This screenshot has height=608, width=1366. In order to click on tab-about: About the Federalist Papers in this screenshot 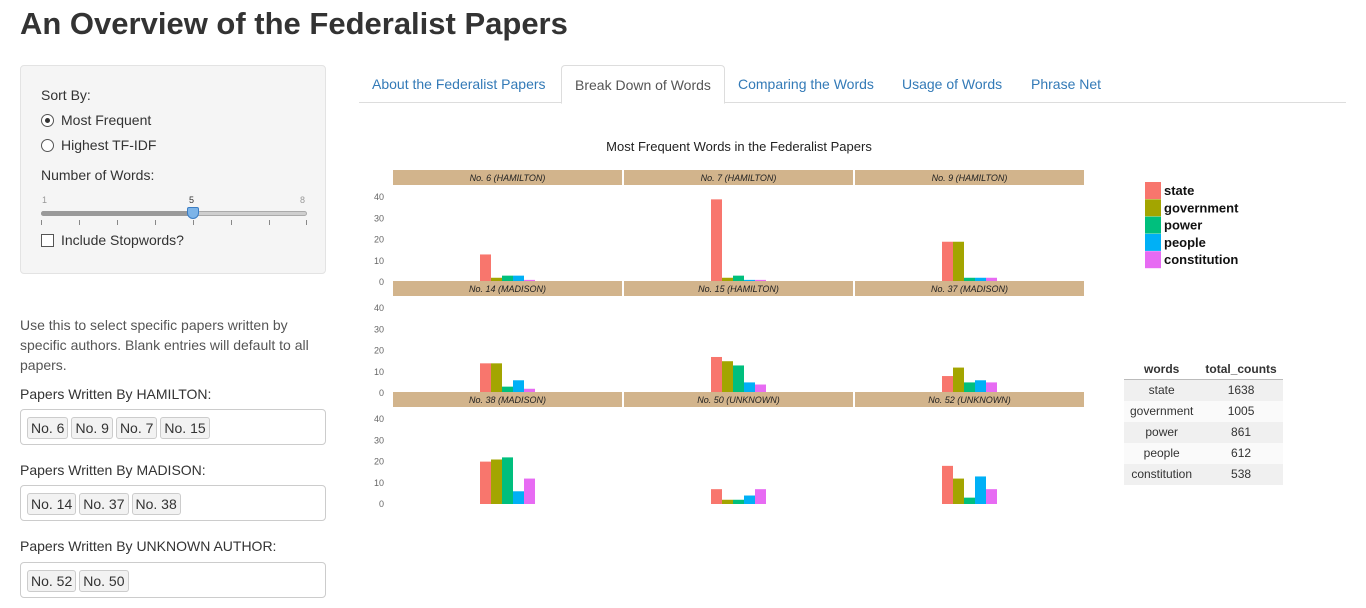, I will do `click(459, 84)`.